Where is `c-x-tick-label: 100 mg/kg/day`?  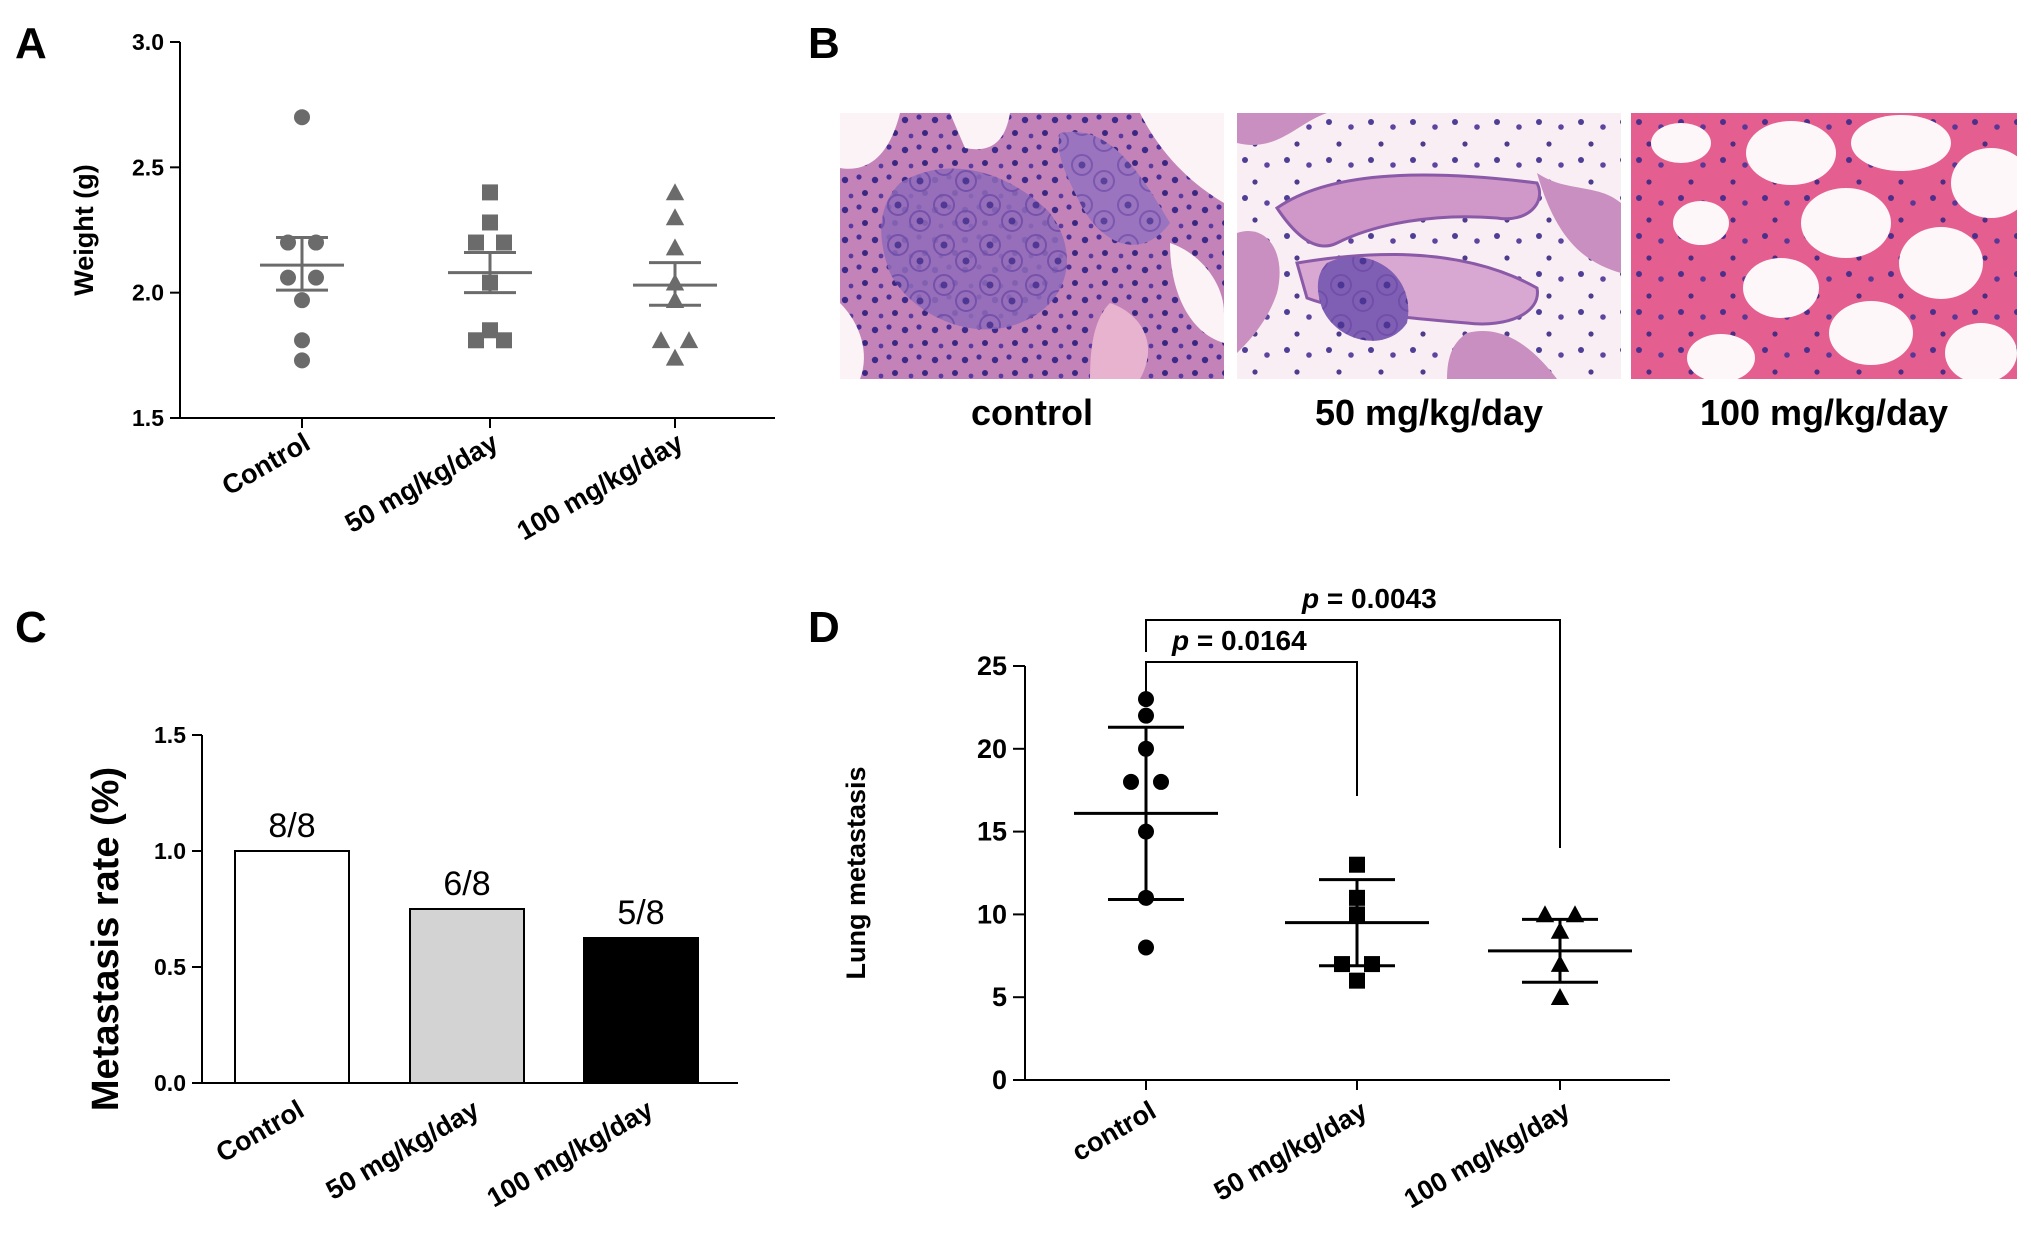 c-x-tick-label: 100 mg/kg/day is located at coordinates (570, 1153).